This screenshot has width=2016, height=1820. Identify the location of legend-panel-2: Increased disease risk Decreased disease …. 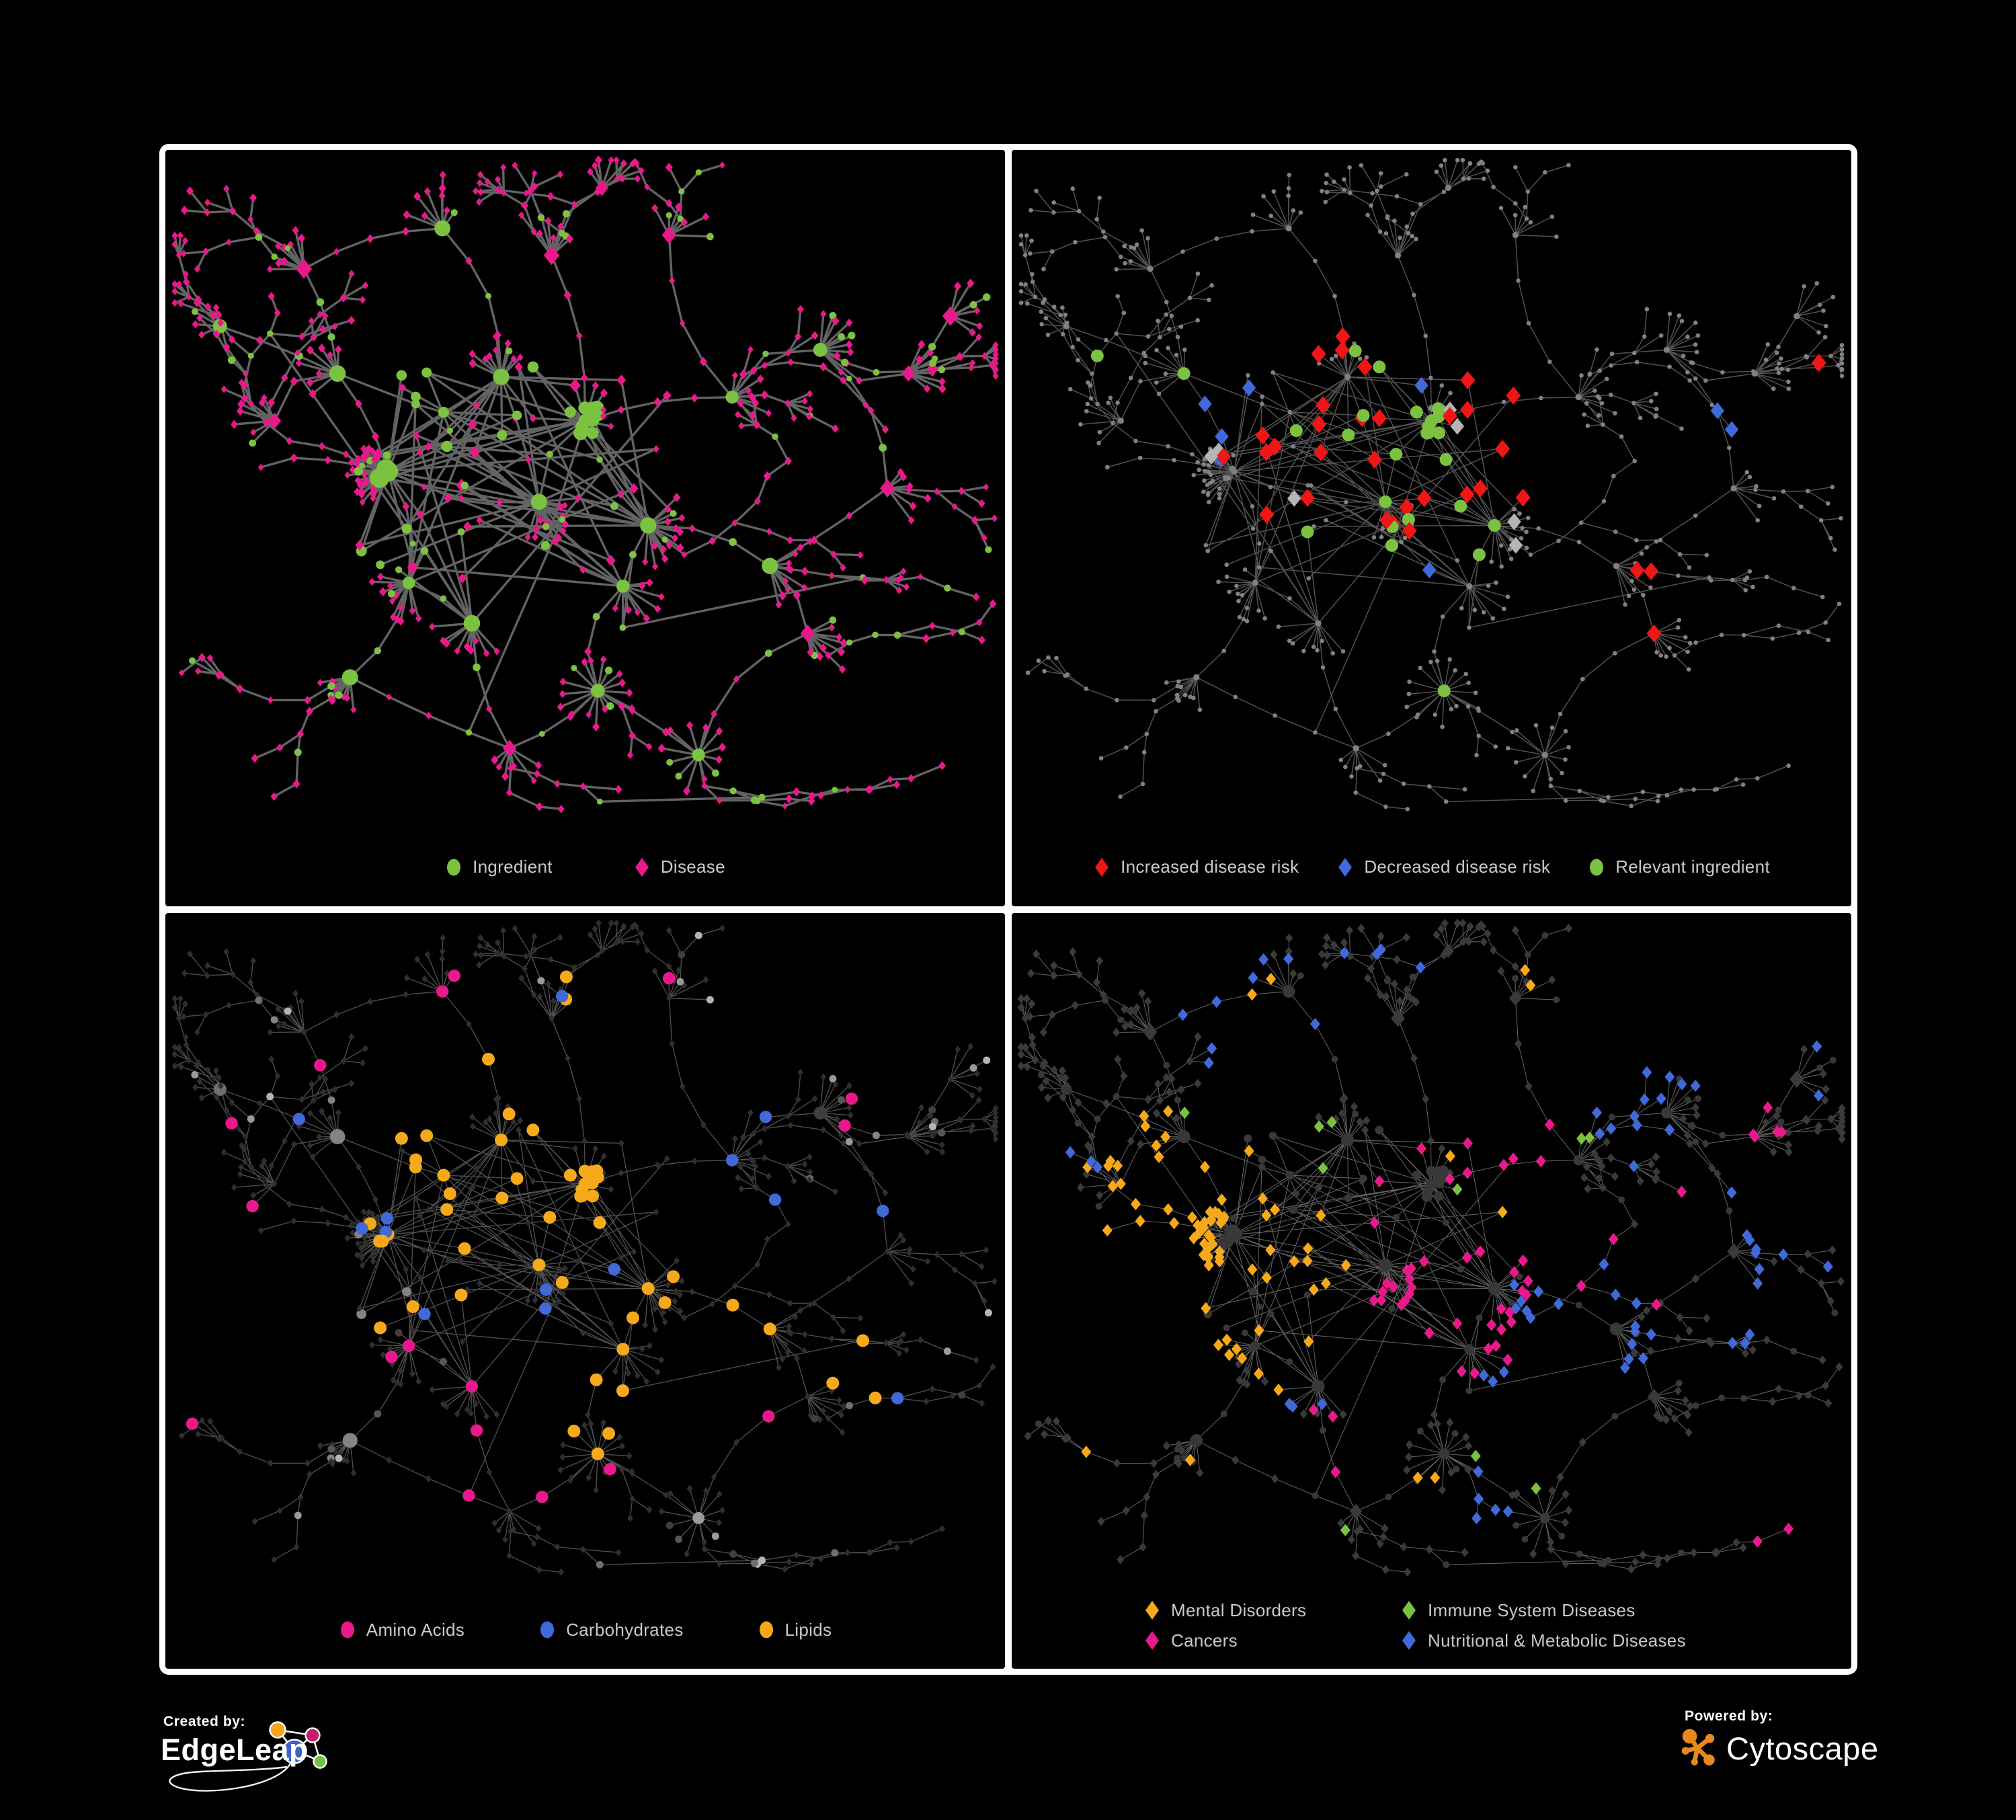
(1431, 867).